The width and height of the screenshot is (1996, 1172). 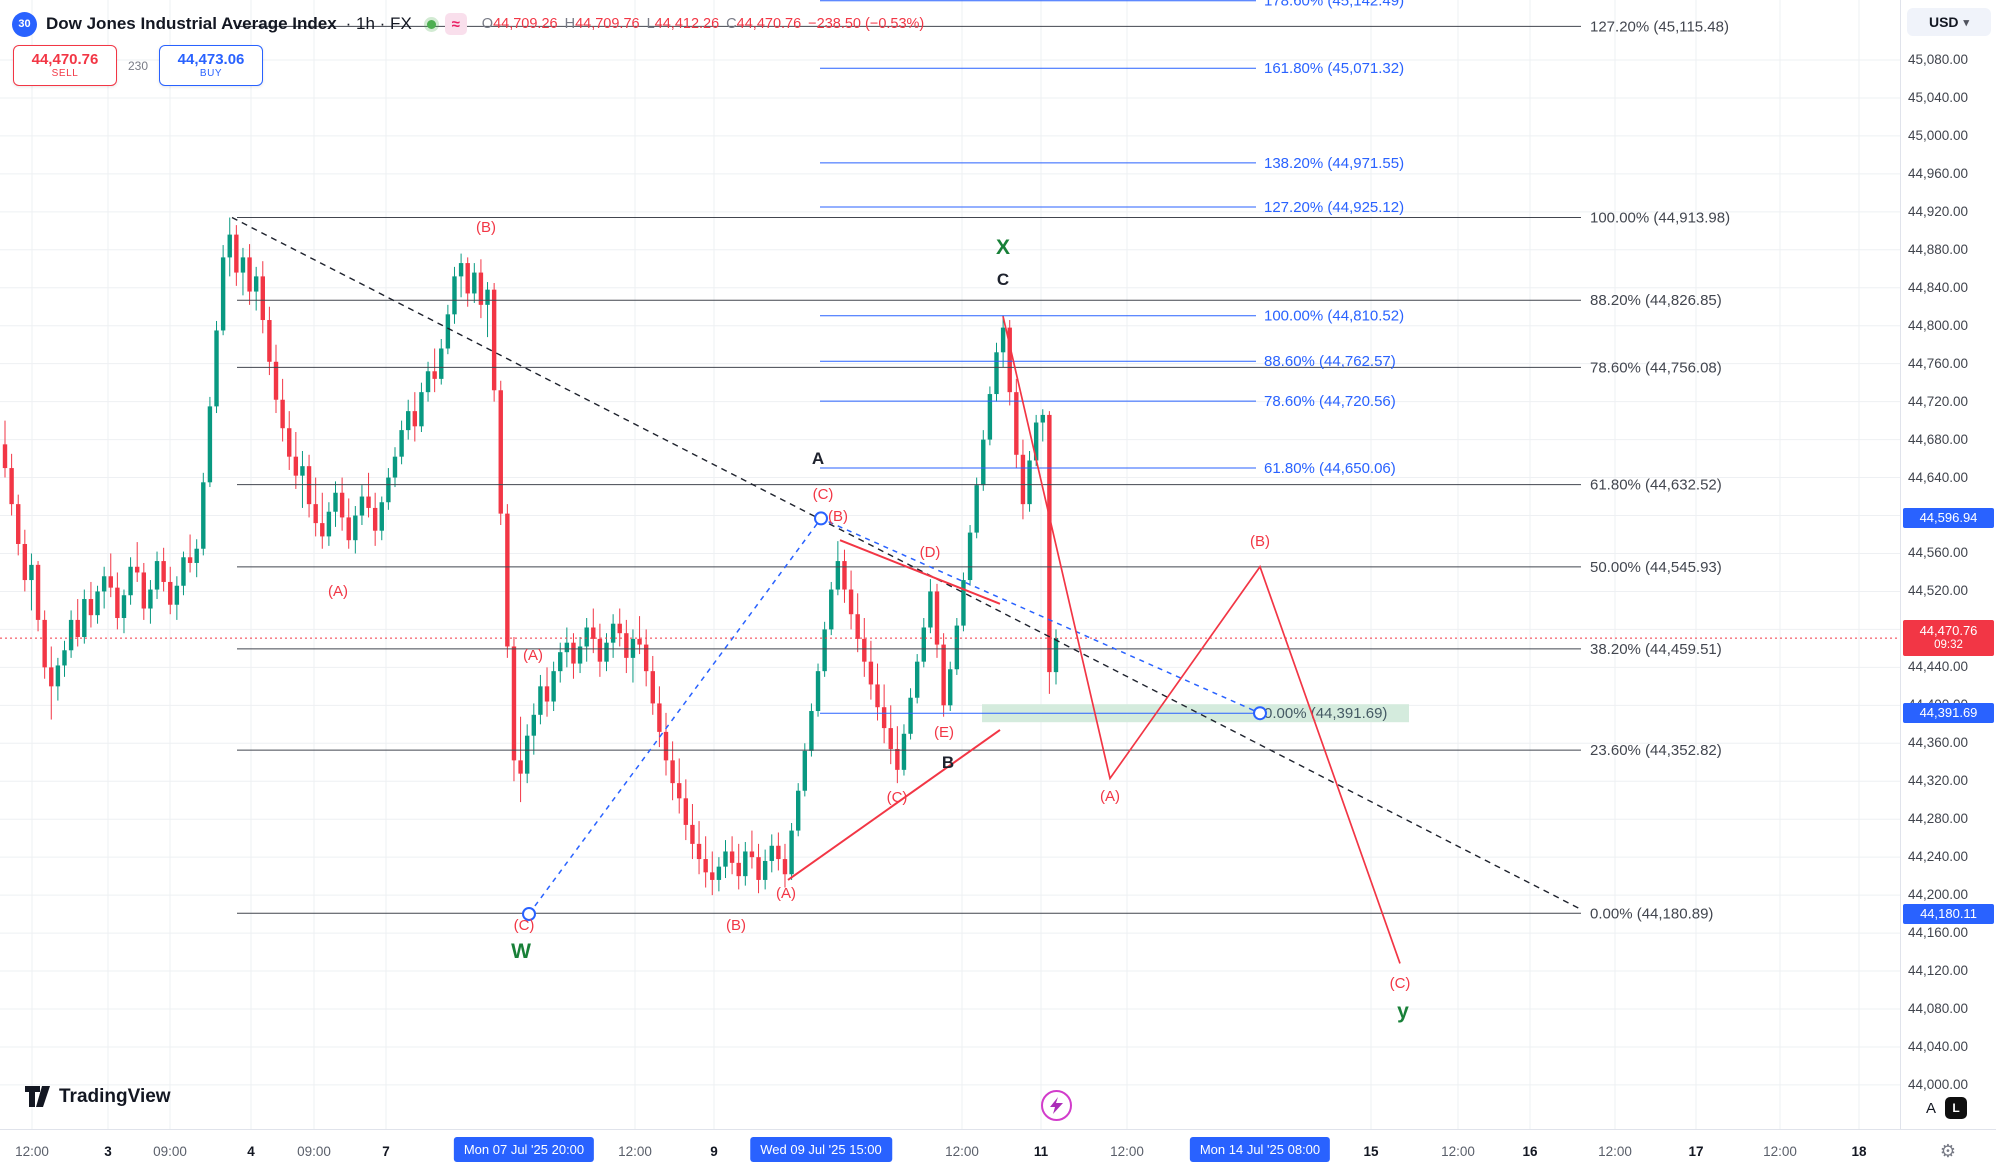 I want to click on symbol-title: Dow Jones Industrial Average Index, so click(x=191, y=23).